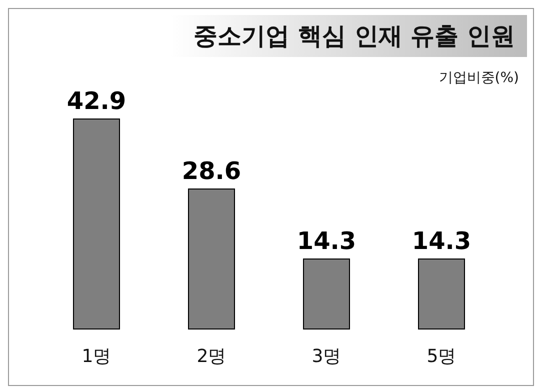  What do you see at coordinates (327, 356) in the screenshot?
I see `x-tick-label: 3명` at bounding box center [327, 356].